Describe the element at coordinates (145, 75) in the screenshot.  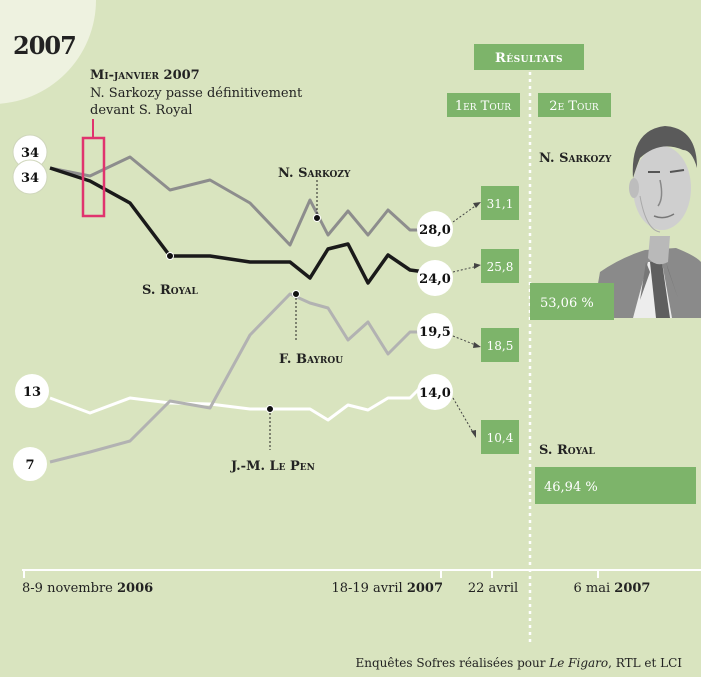
I see `annotation-title: Mi-janvier 2007` at that location.